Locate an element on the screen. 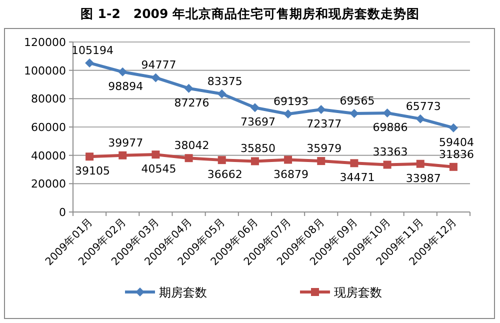 This screenshot has height=323, width=500. data-label: 105194 is located at coordinates (93, 50).